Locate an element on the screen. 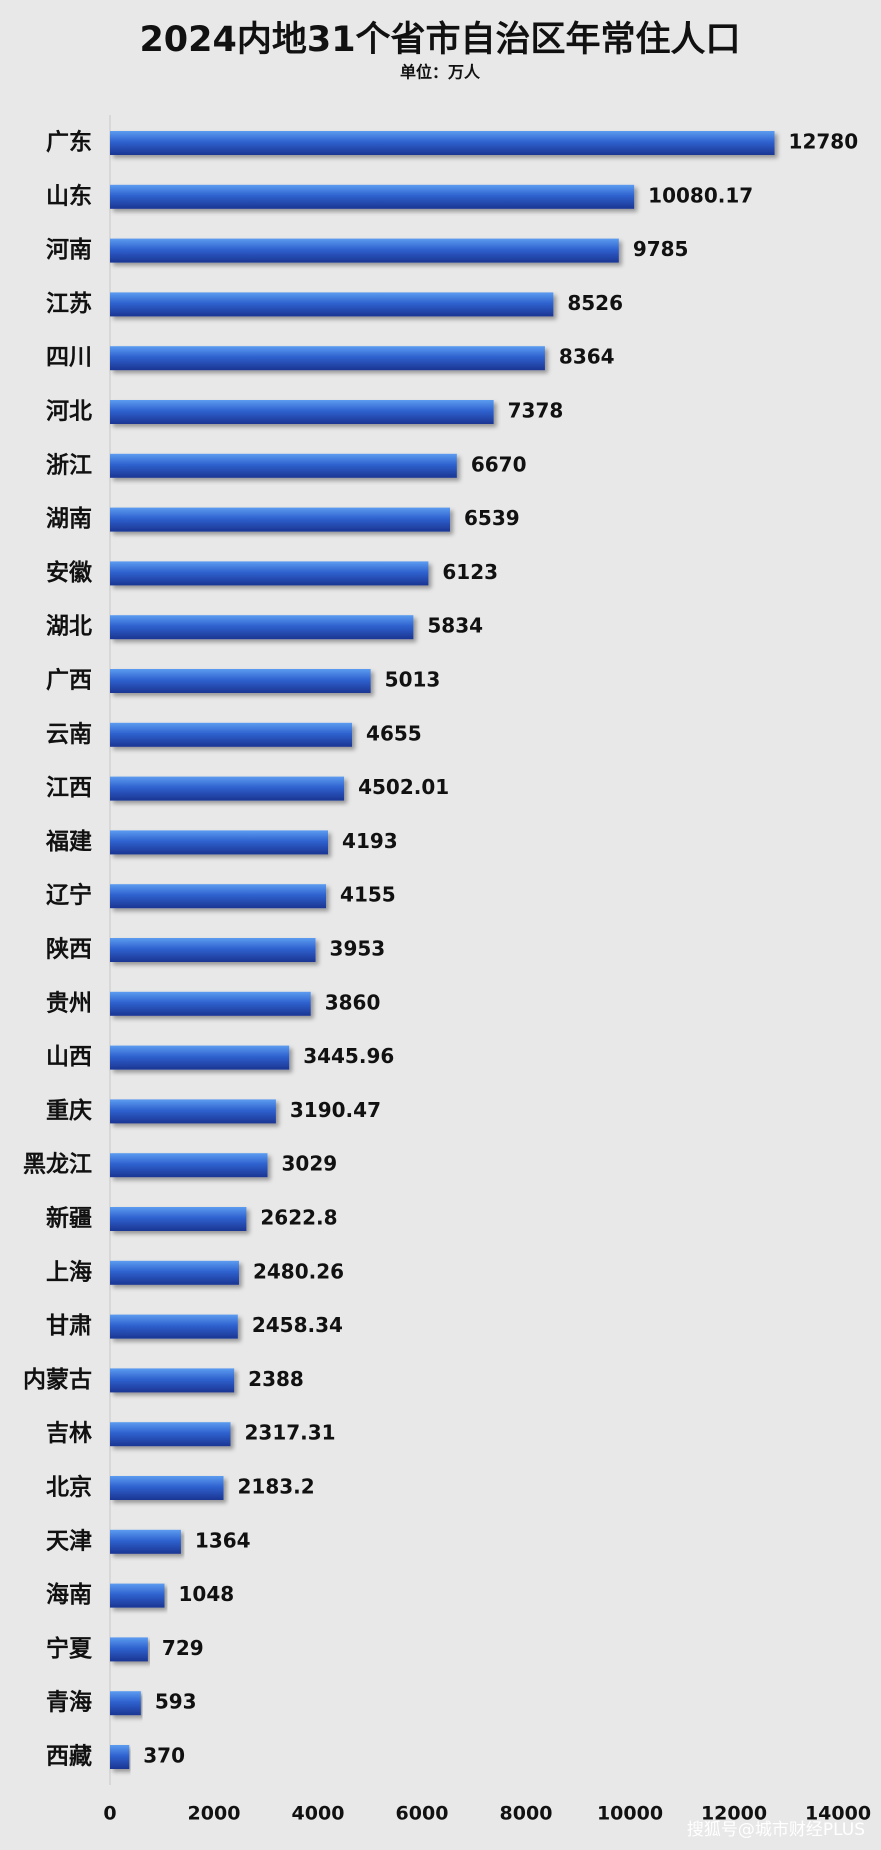  y-tick-label: 青海 is located at coordinates (69, 1702).